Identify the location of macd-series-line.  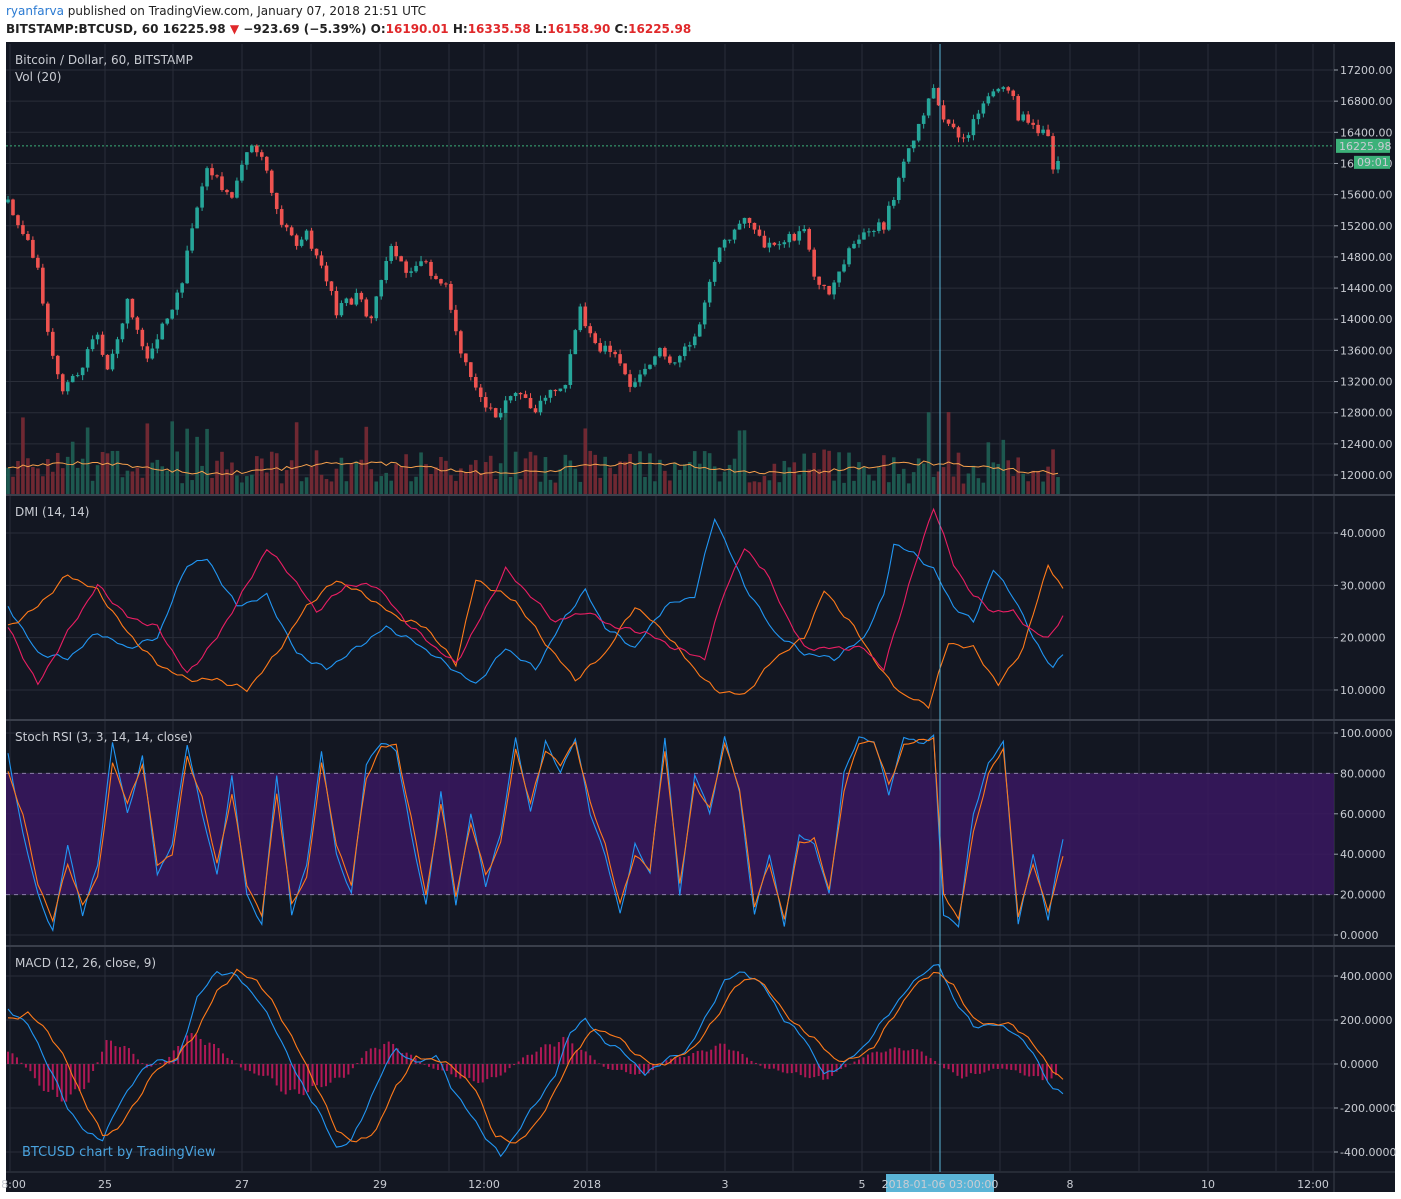
(535, 1056).